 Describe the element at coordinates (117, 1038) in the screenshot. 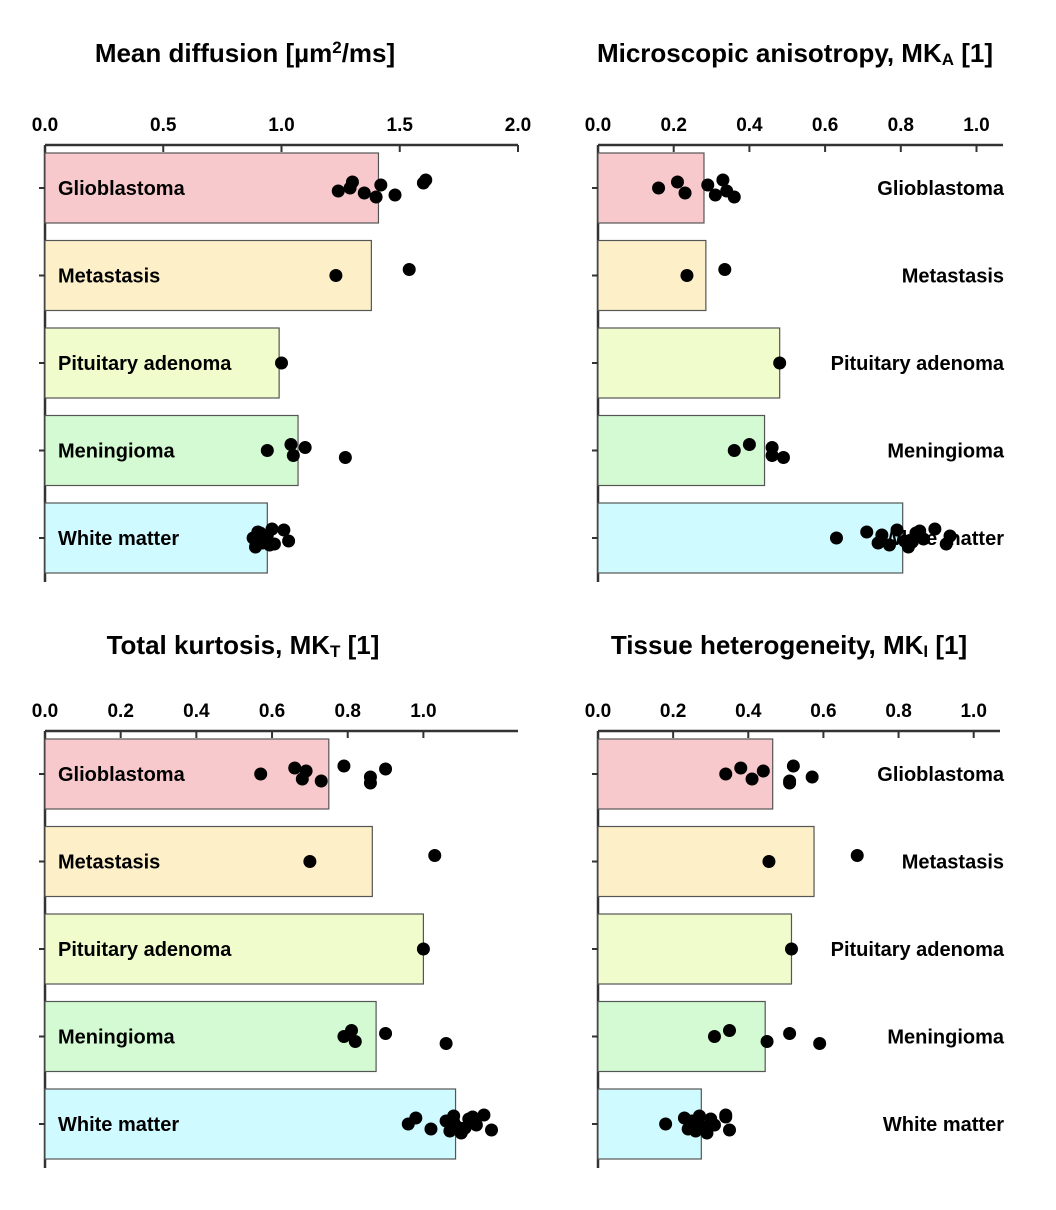

I see `category-label: Meningioma` at that location.